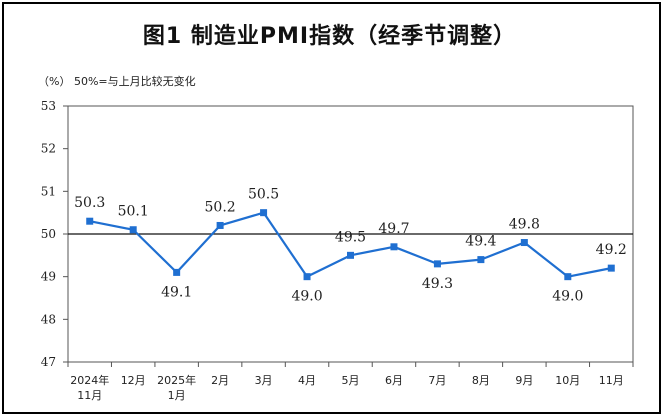 This screenshot has width=663, height=416. What do you see at coordinates (481, 380) in the screenshot?
I see `x-tick-label: 8月` at bounding box center [481, 380].